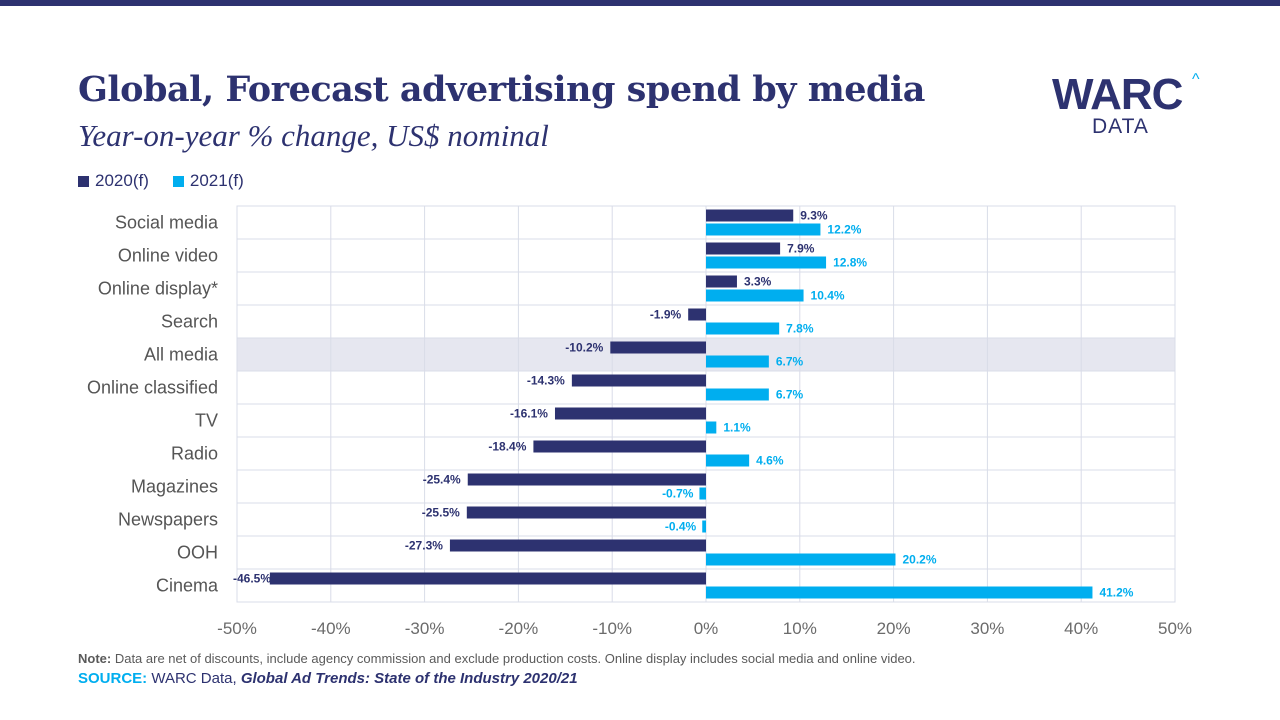 The width and height of the screenshot is (1280, 720). What do you see at coordinates (216, 180) in the screenshot?
I see `legend-label-2021: 2021(f)` at bounding box center [216, 180].